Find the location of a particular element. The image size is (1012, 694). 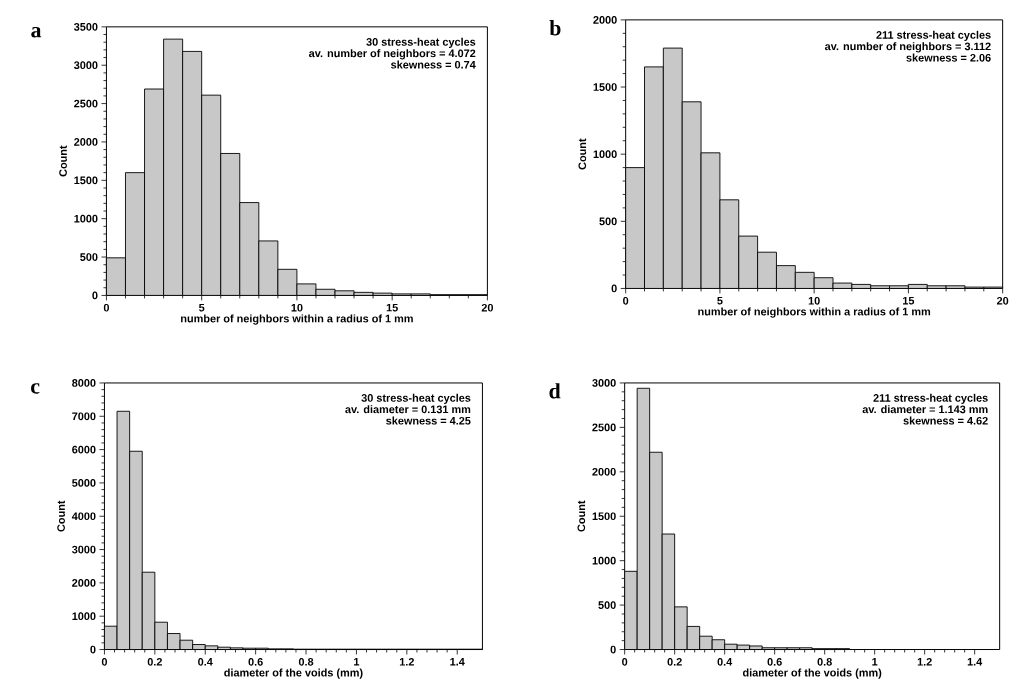

annotation: av. diameter = 0.131 mm is located at coordinates (408, 409).